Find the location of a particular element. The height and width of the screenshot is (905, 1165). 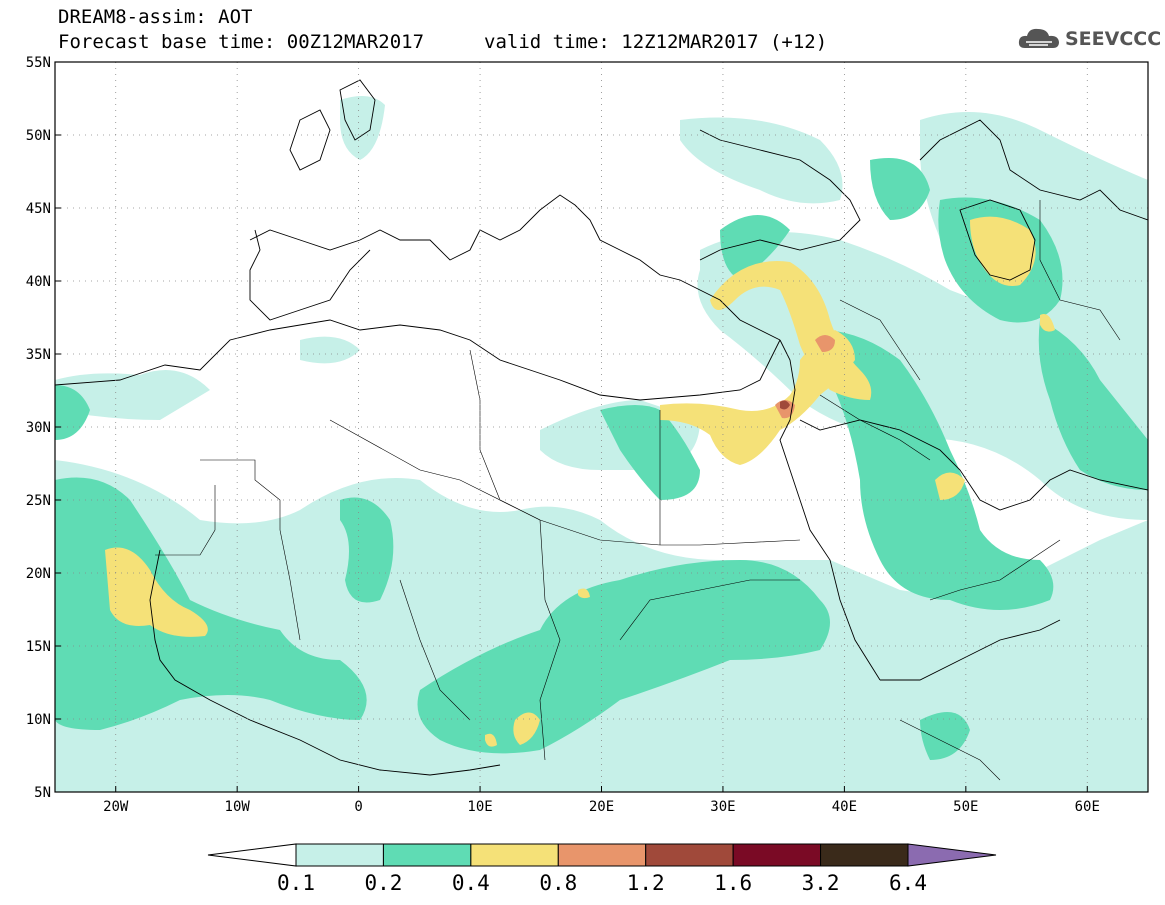

colorbar-label: 0.1 is located at coordinates (296, 883).